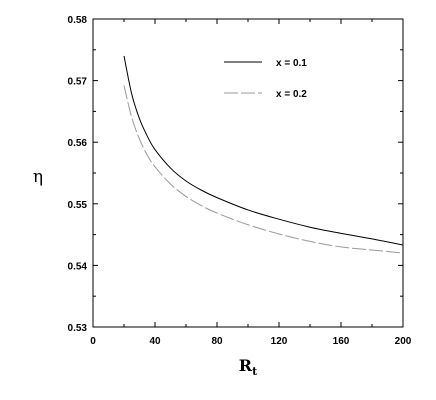  Describe the element at coordinates (93, 341) in the screenshot. I see `x-tick-label: 0` at that location.